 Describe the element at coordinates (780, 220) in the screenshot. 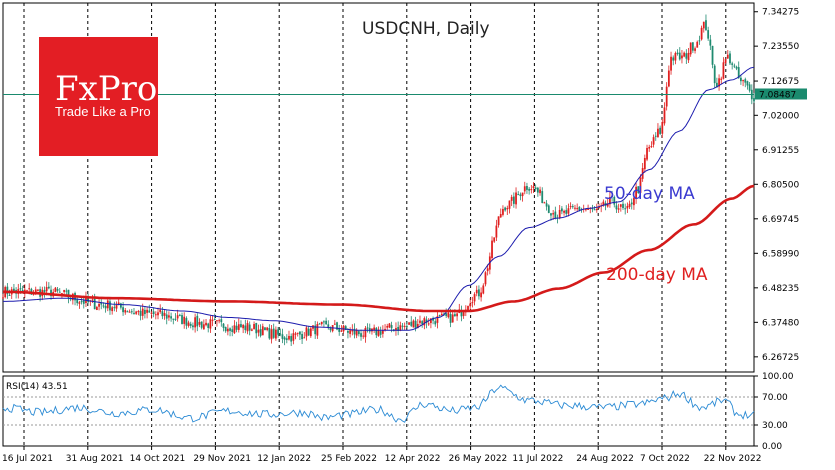

I see `y-tick-label: 6.69745` at that location.